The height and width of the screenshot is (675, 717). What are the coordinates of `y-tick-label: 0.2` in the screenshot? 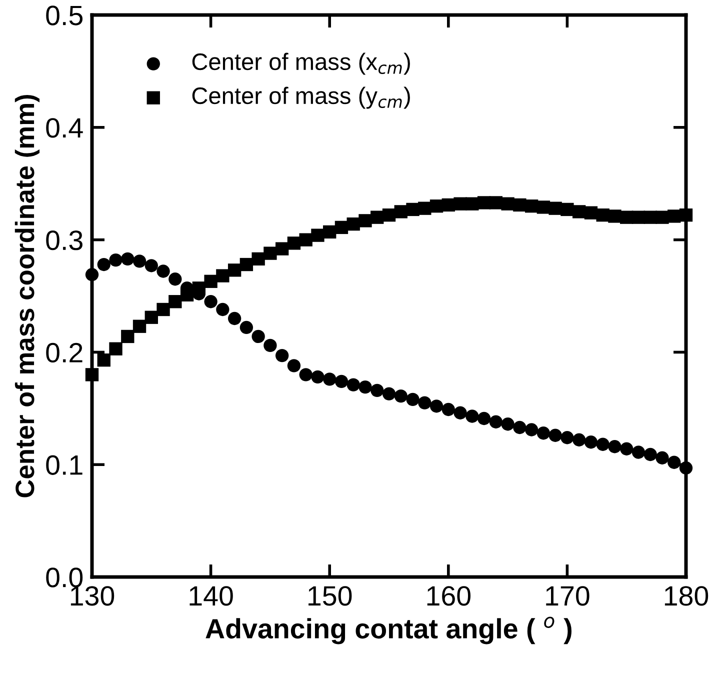 It's located at (64, 352).